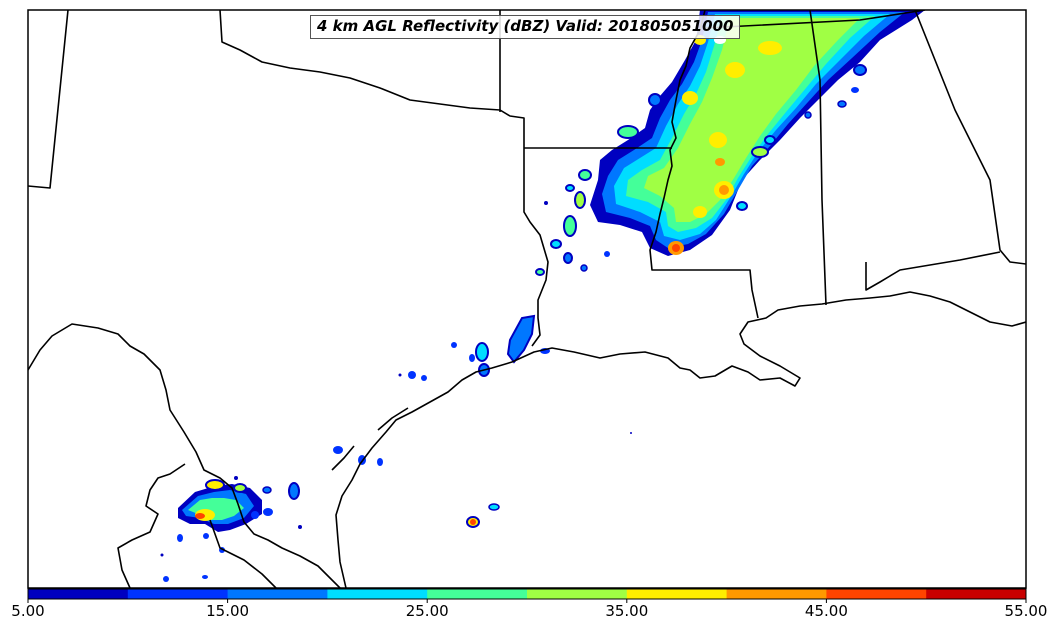 Image resolution: width=1060 pixels, height=633 pixels. I want to click on colorbar-tick-label: 15.00, so click(228, 611).